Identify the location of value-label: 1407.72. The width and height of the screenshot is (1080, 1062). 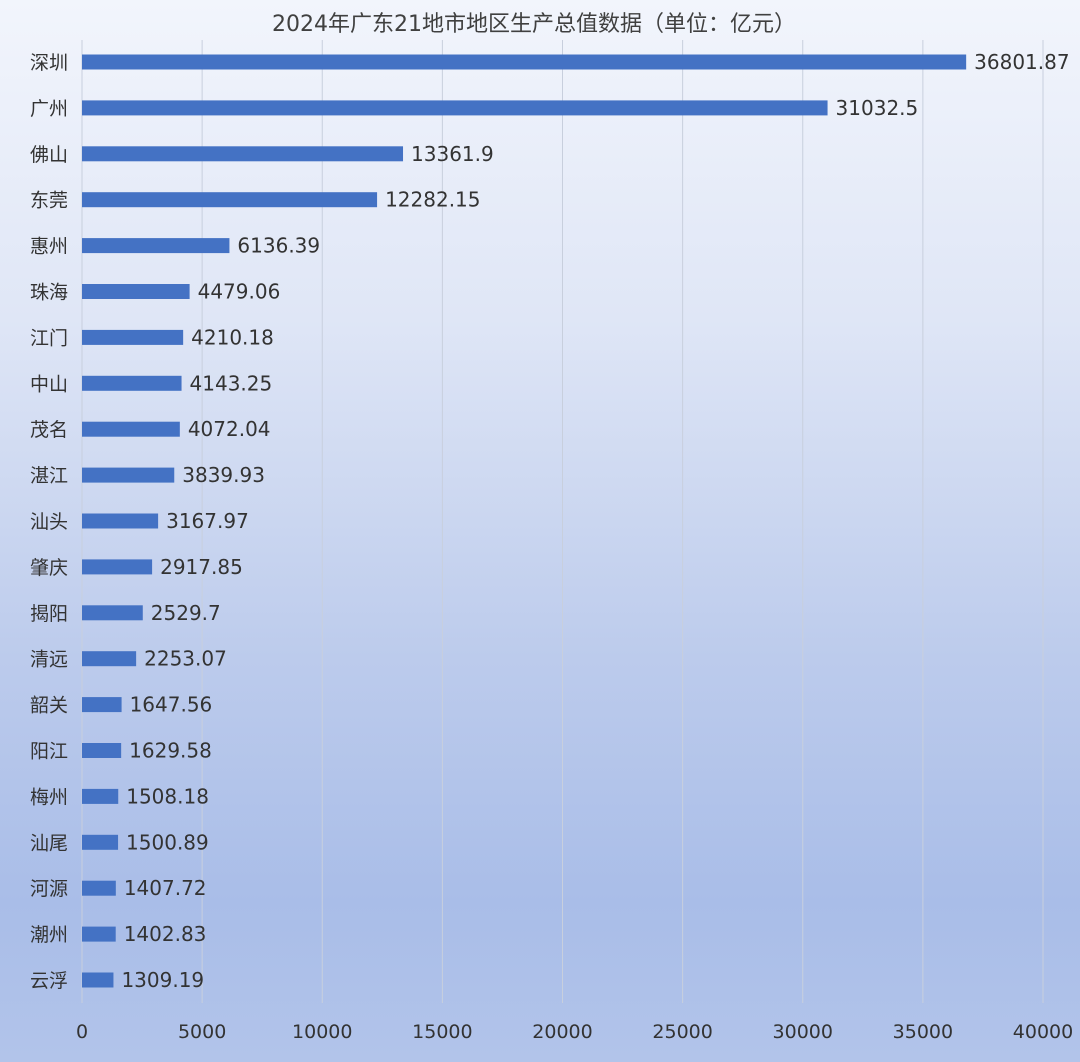
(165, 888).